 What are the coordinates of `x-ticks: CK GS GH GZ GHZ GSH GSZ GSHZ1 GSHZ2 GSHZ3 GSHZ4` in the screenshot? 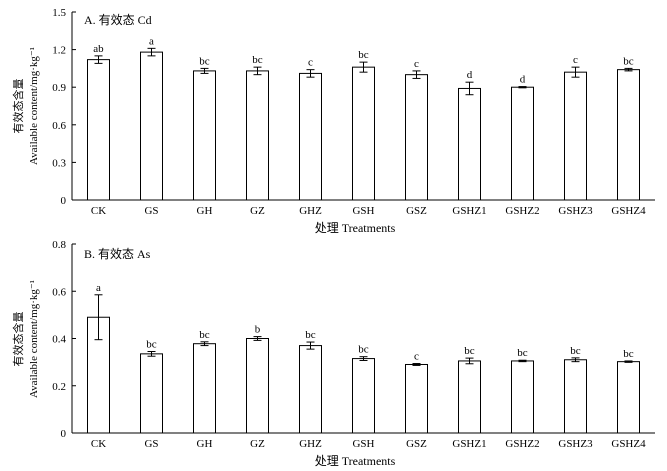 It's located at (368, 439).